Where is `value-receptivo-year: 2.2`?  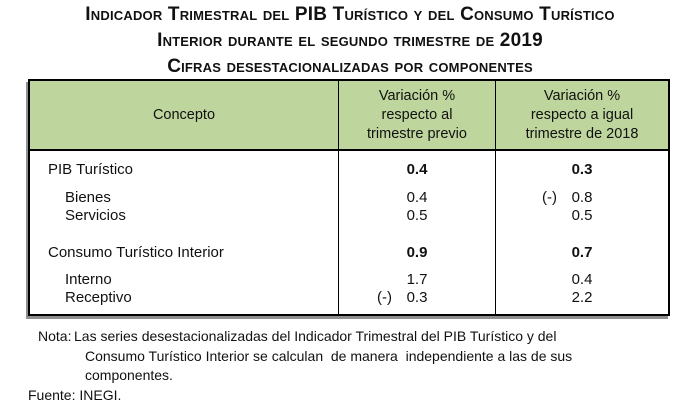 value-receptivo-year: 2.2 is located at coordinates (582, 298).